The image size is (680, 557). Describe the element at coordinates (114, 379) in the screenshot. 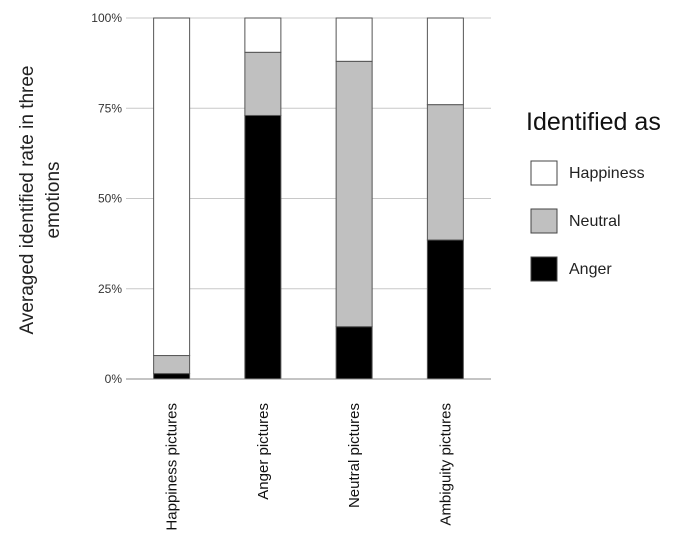

I see `y-tick-label-0: 0%` at that location.